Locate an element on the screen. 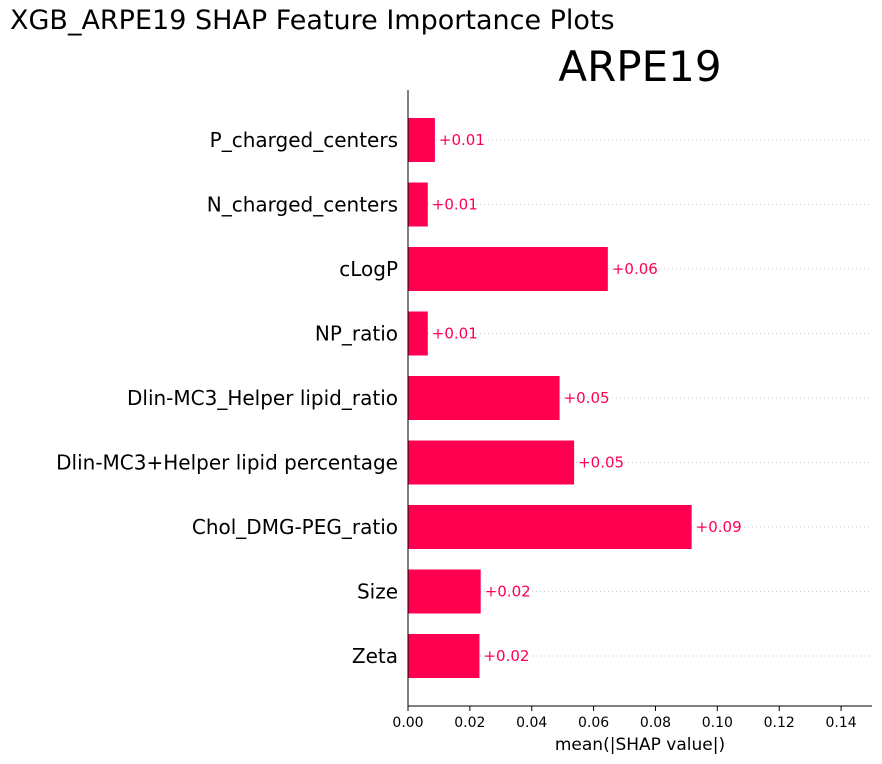  x-tick-label: 0.14 is located at coordinates (840, 723).